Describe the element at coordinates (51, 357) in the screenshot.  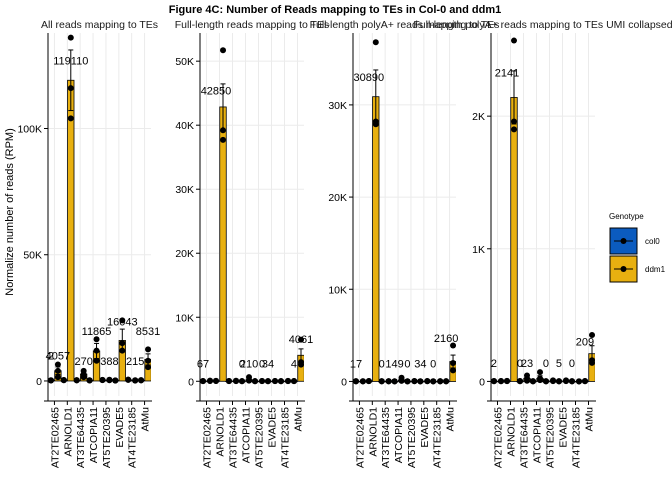
I see `data-label: 2` at that location.